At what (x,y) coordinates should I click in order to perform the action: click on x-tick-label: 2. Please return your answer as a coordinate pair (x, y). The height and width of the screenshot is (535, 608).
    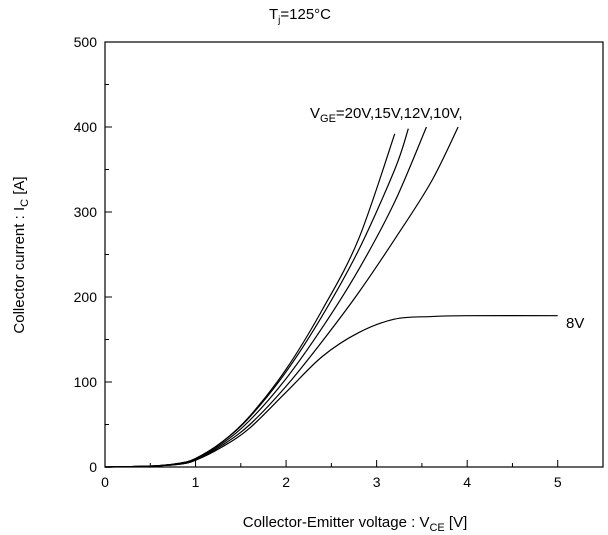
    Looking at the image, I should click on (286, 482).